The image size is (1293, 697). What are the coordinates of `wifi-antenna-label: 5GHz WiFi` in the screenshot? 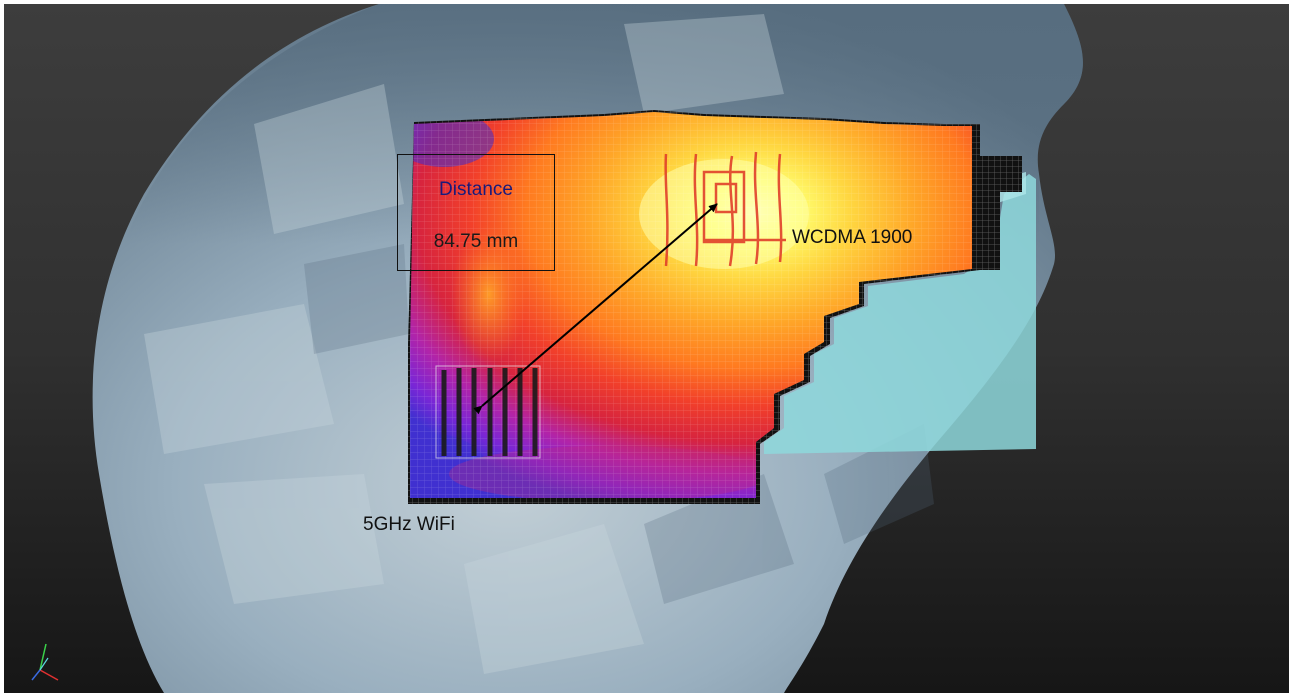 It's located at (409, 524).